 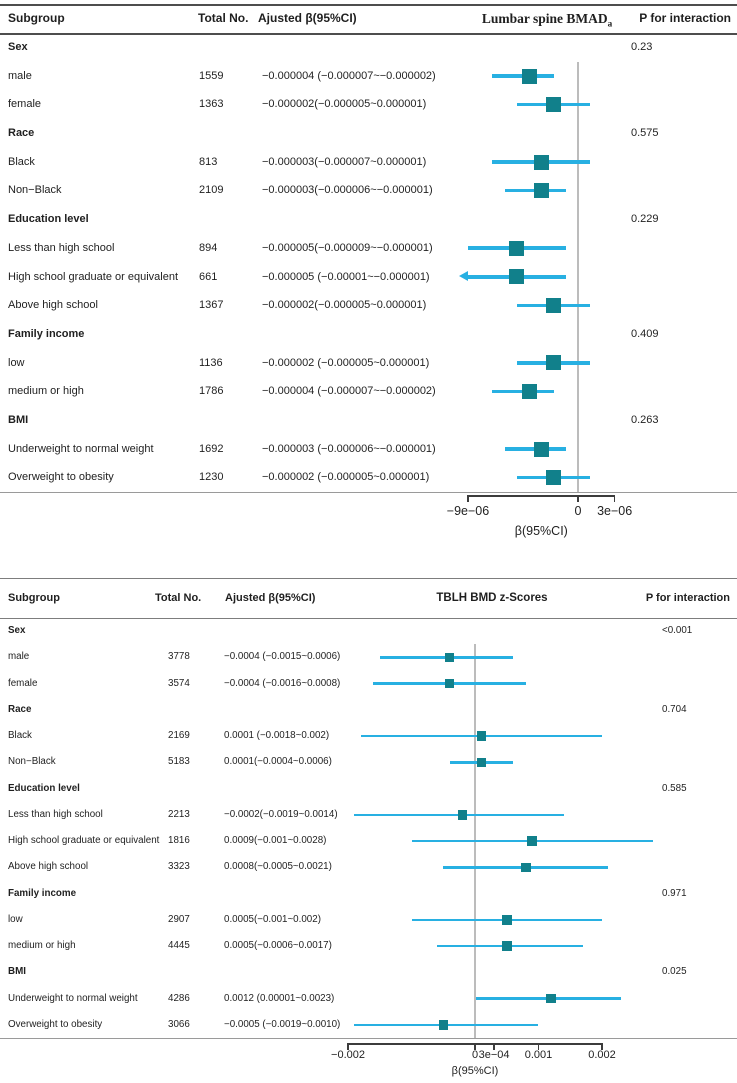 I want to click on total-no-value: 813, so click(x=208, y=161).